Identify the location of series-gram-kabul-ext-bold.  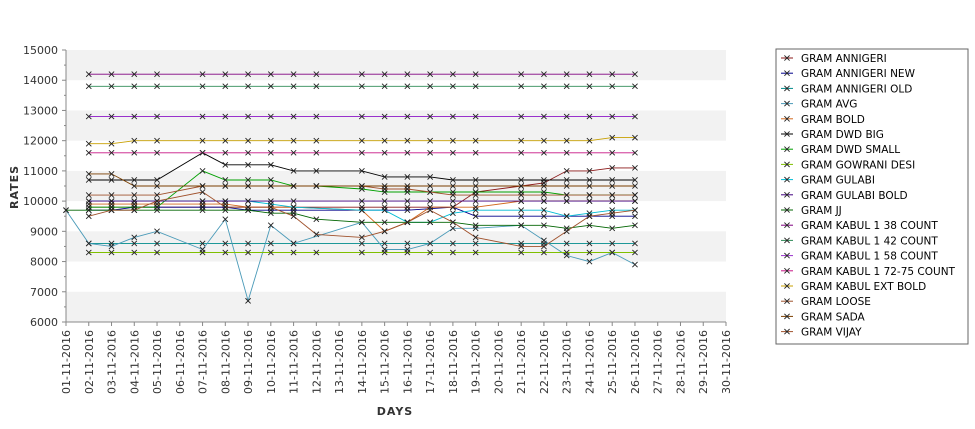
(361, 140).